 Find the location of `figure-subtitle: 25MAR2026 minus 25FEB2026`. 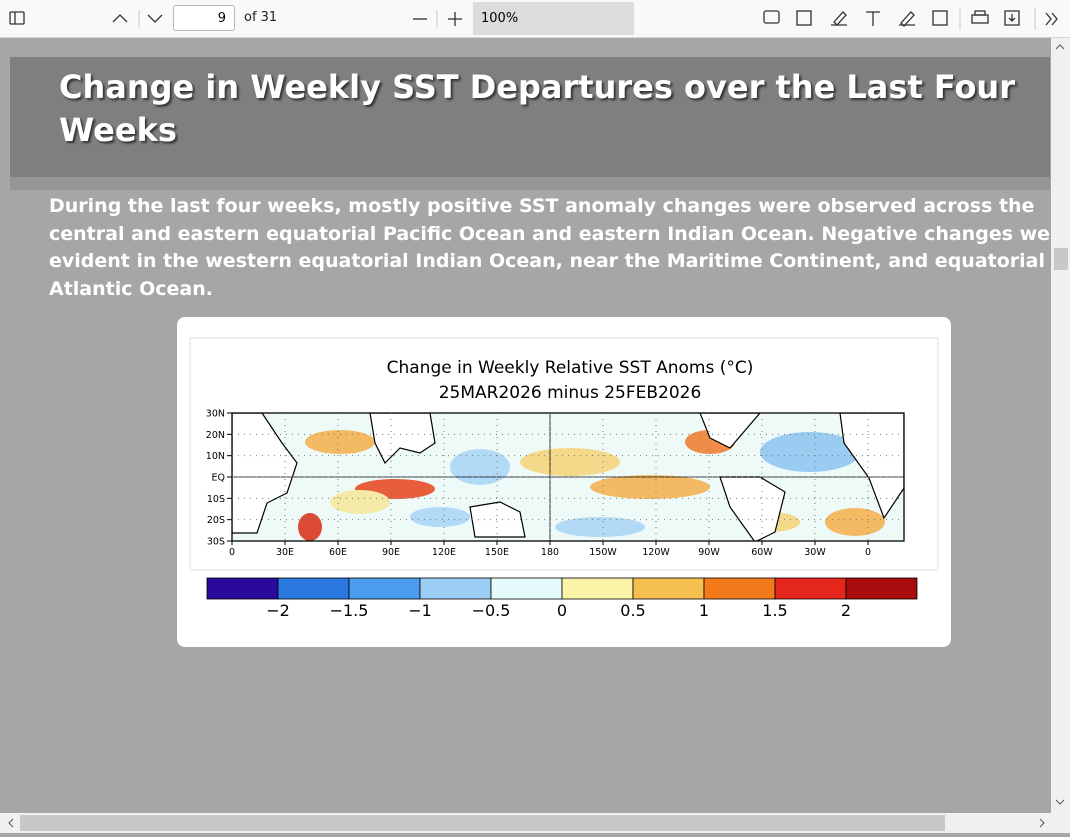

figure-subtitle: 25MAR2026 minus 25FEB2026 is located at coordinates (570, 393).